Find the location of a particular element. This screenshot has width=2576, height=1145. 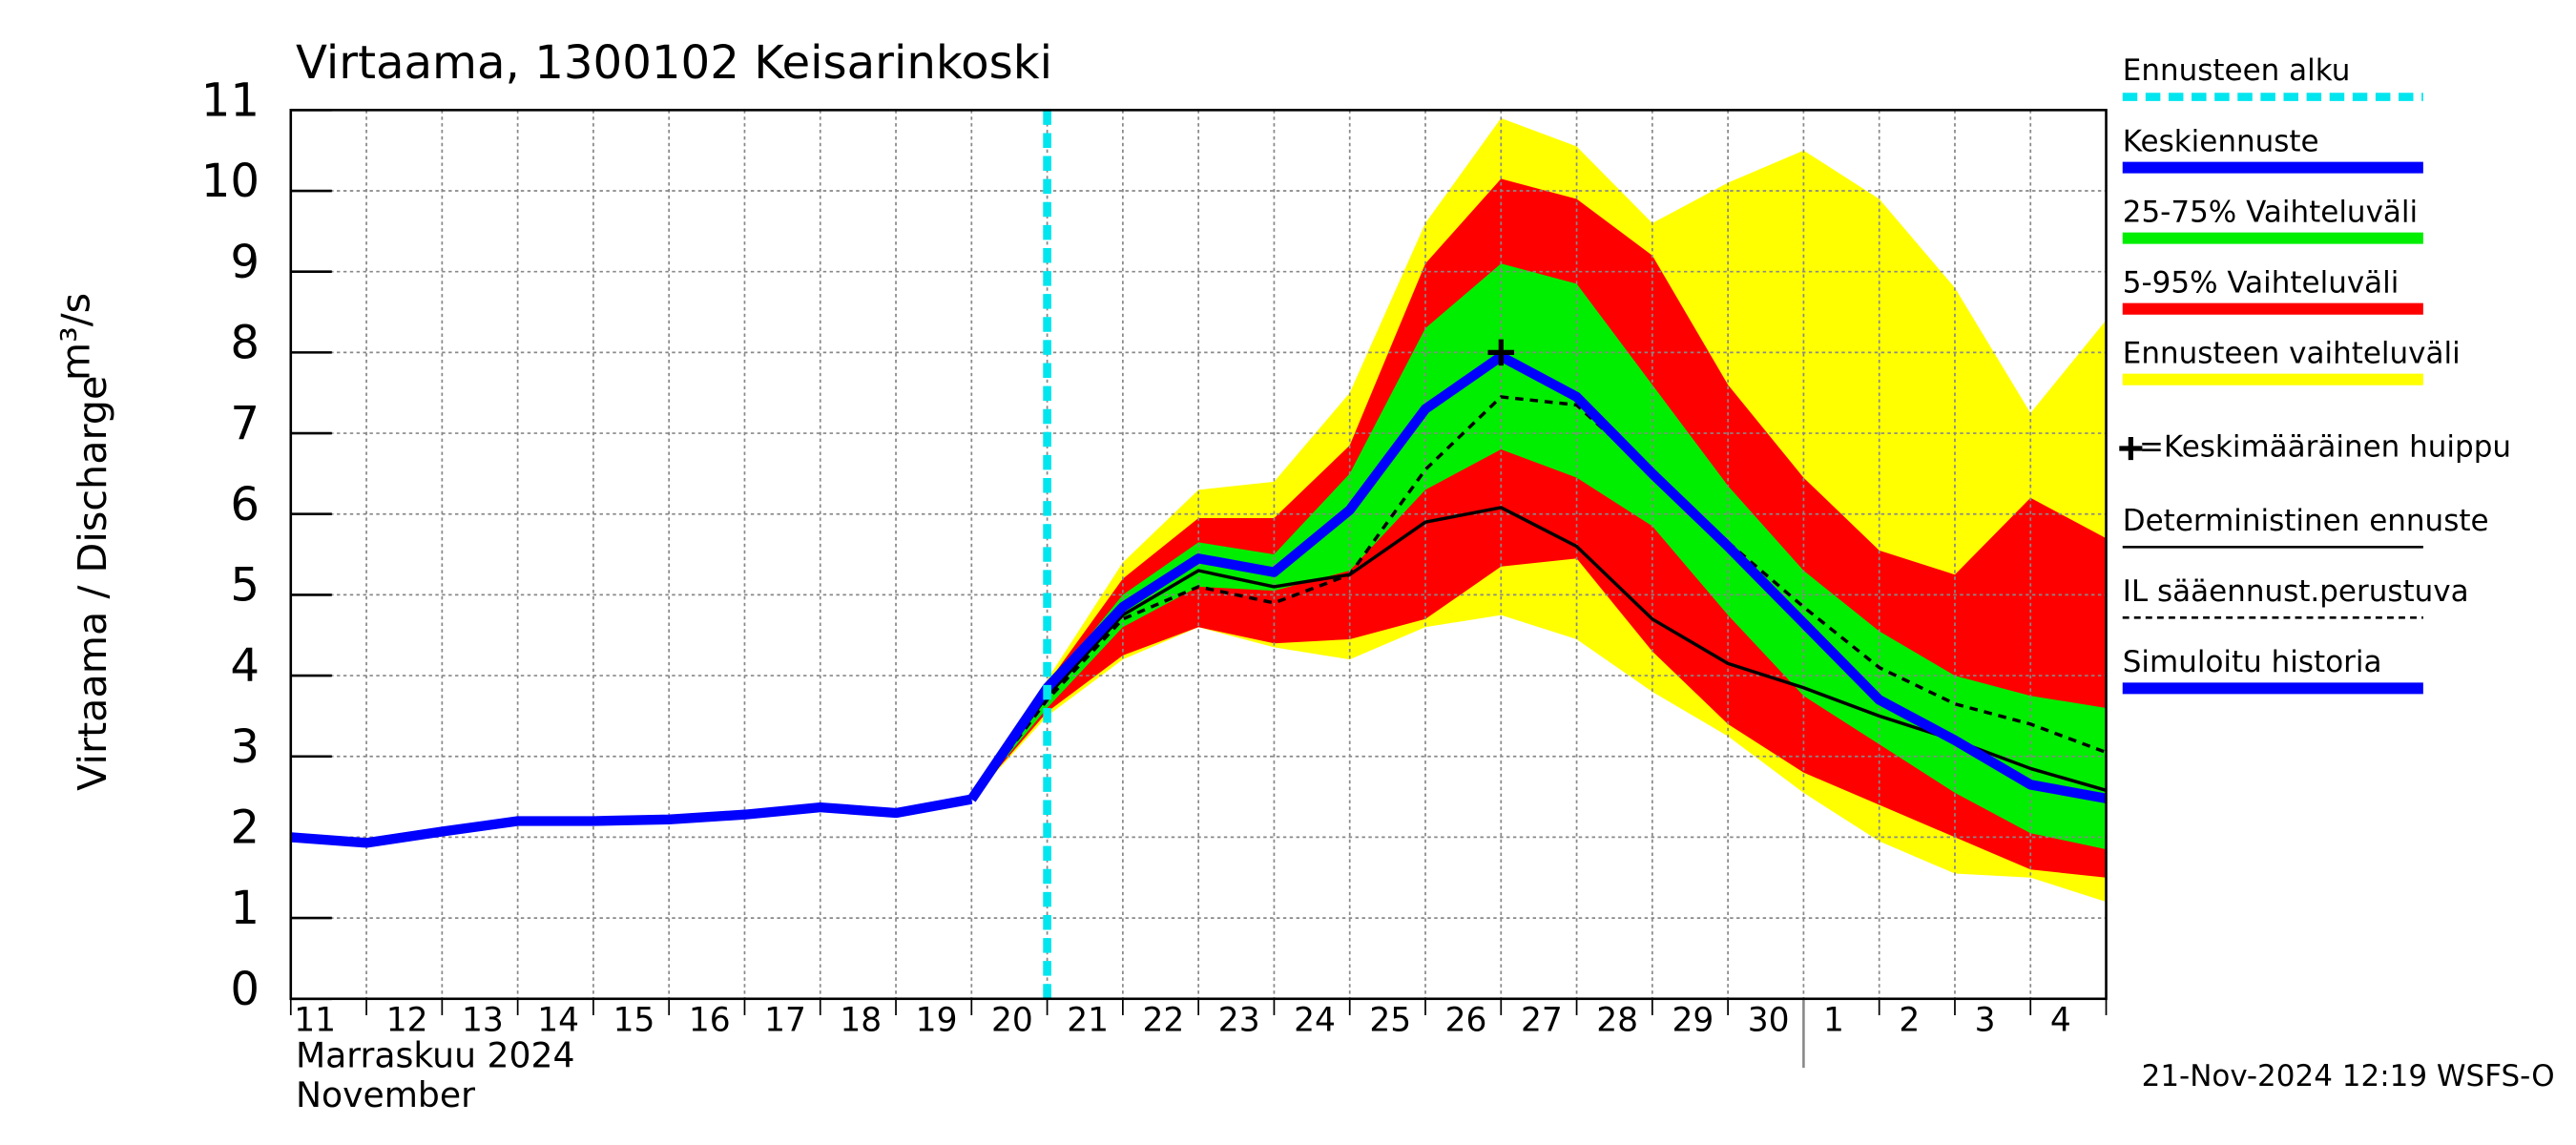

legend-peak-marker is located at coordinates (2131, 448).